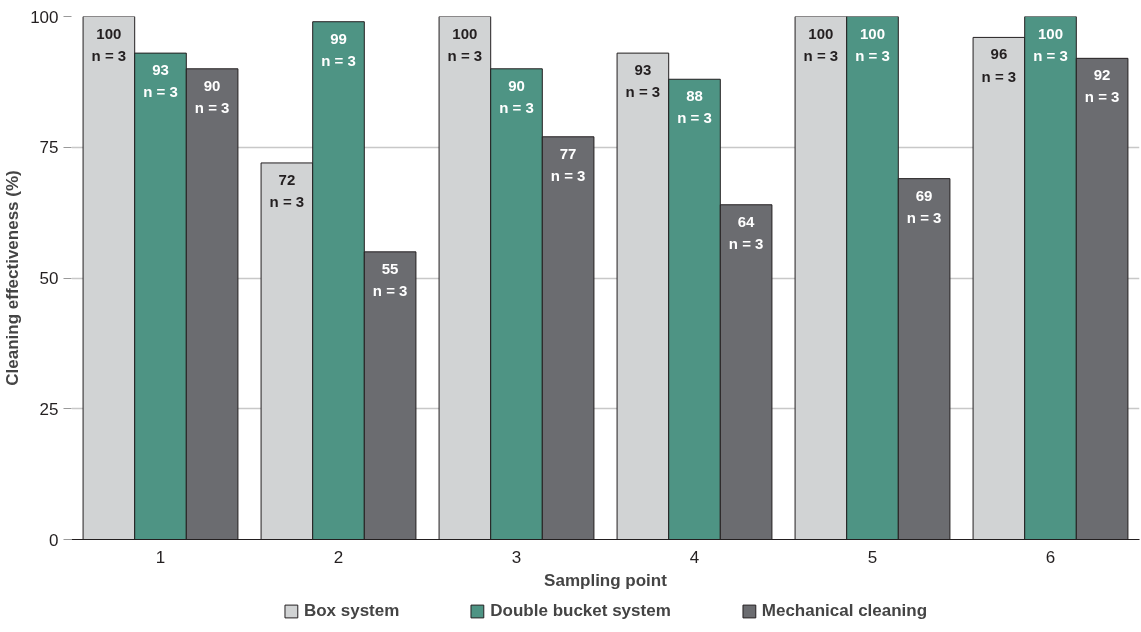  Describe the element at coordinates (287, 190) in the screenshot. I see `data-label: 72 n = 3` at that location.